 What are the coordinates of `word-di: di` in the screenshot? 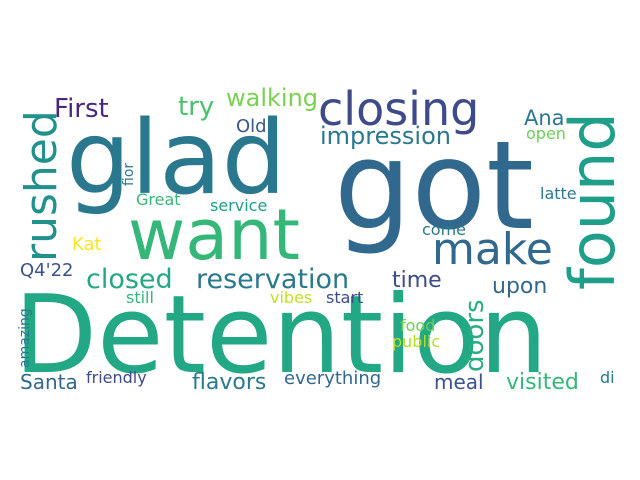 It's located at (607, 377).